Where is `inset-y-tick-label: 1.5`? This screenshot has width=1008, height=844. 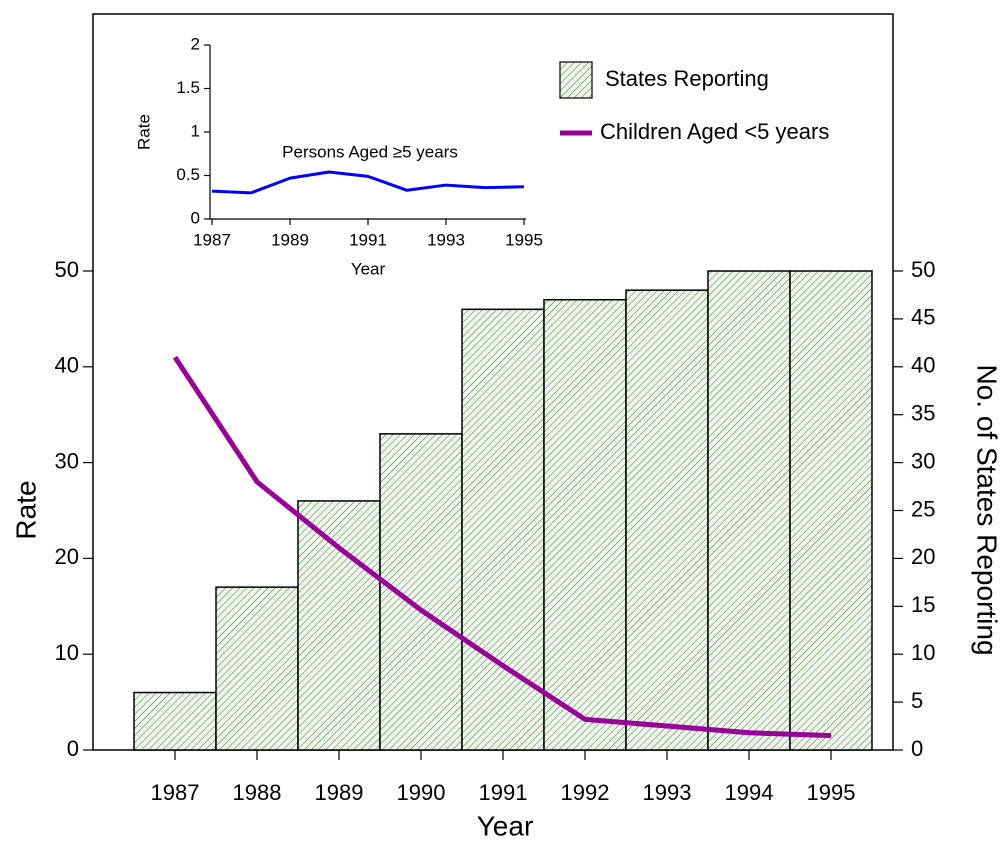 inset-y-tick-label: 1.5 is located at coordinates (188, 87).